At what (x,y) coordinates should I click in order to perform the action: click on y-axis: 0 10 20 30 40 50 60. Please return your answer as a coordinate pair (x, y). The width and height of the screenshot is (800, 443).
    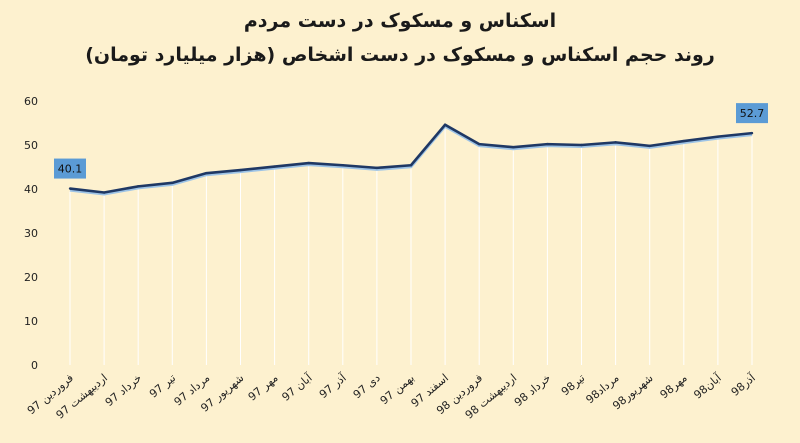
    Looking at the image, I should click on (31, 233).